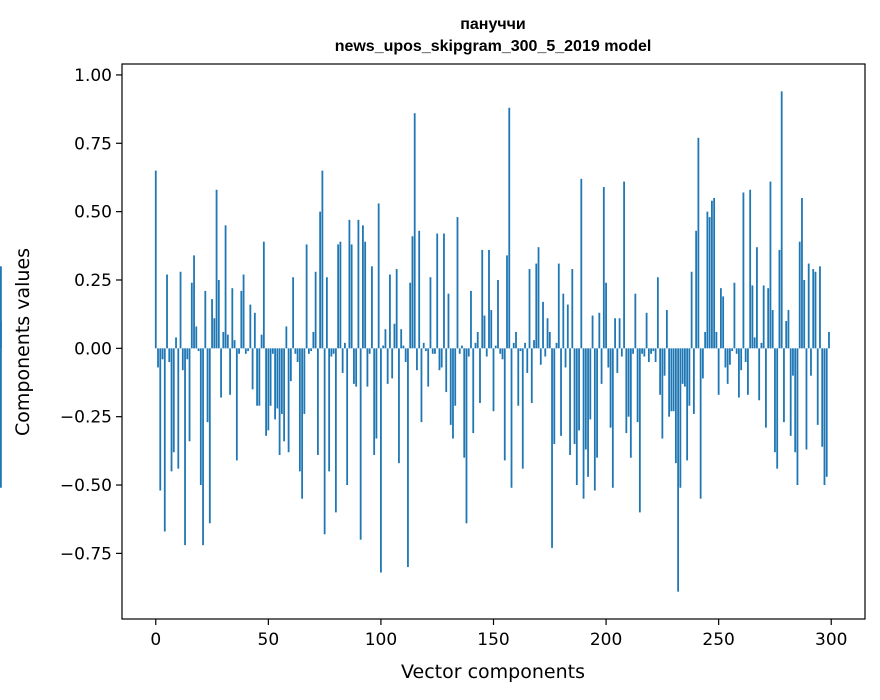 Image resolution: width=880 pixels, height=700 pixels. What do you see at coordinates (93, 76) in the screenshot?
I see `y-tick-label: 1.00` at bounding box center [93, 76].